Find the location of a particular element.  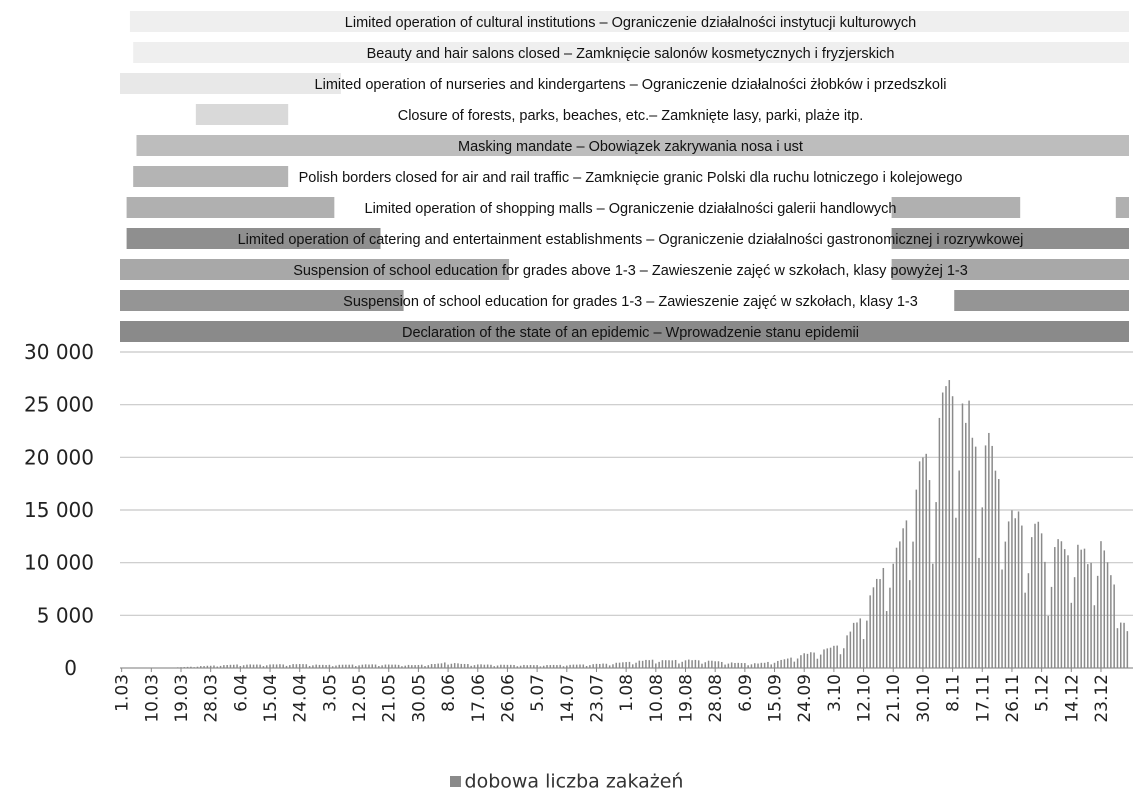

x-tick-label: 30.10 is located at coordinates (924, 698).